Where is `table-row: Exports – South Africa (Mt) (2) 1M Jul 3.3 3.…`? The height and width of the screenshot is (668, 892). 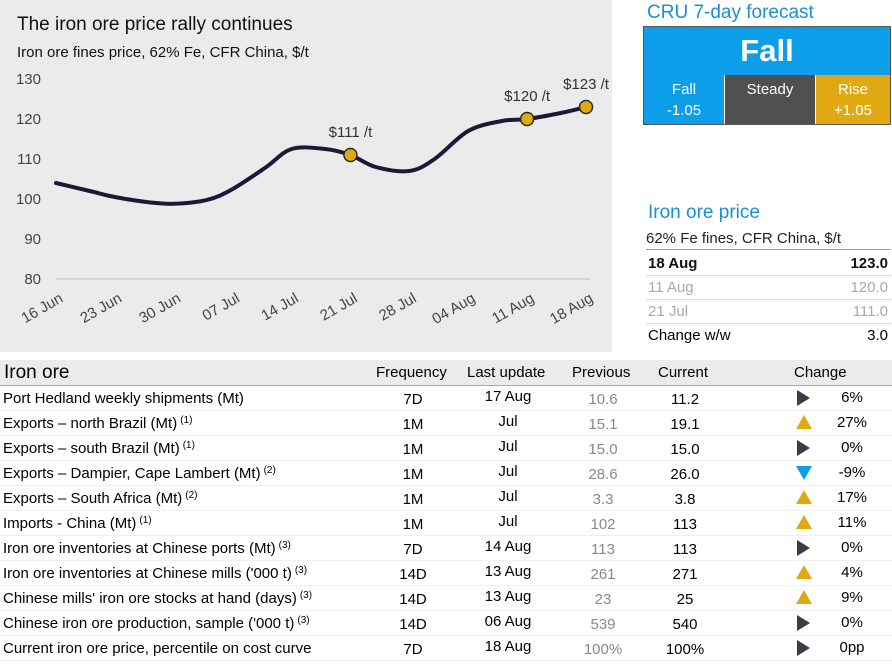 table-row: Exports – South Africa (Mt) (2) 1M Jul 3.3 3.… is located at coordinates (446, 498).